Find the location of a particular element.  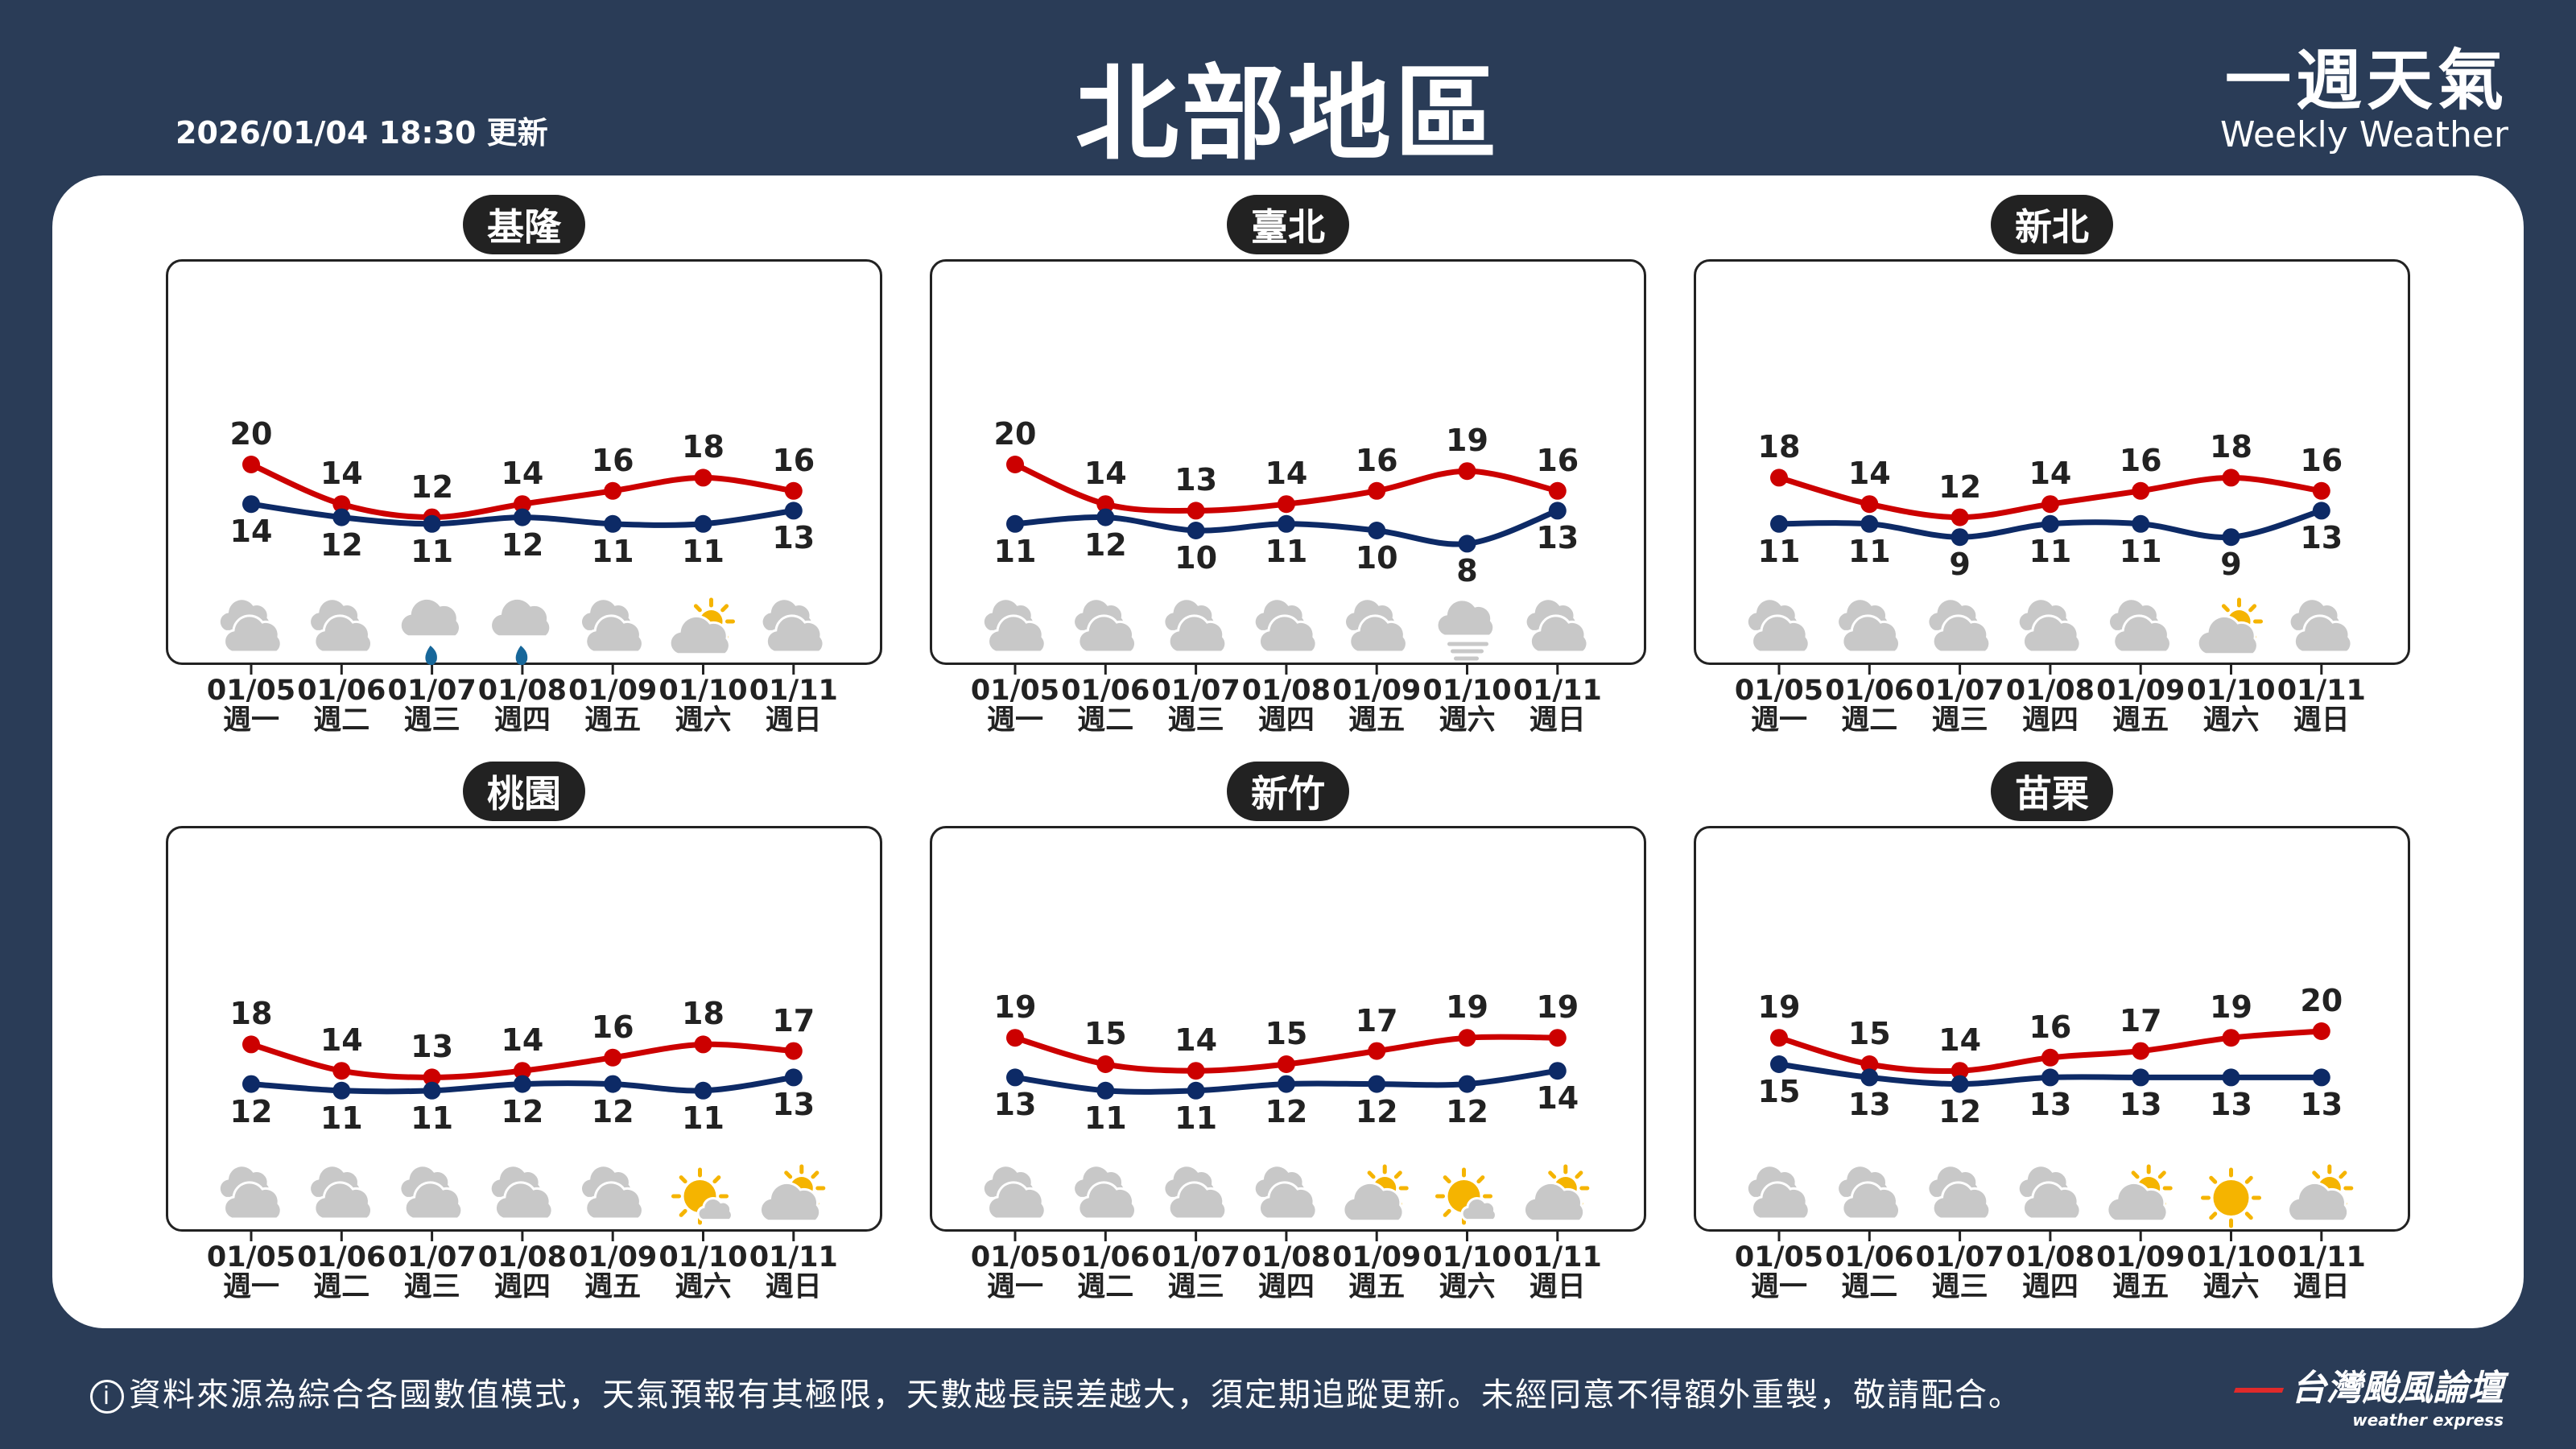

logo: 台灣颱風論壇 weather express is located at coordinates (2368, 1394).